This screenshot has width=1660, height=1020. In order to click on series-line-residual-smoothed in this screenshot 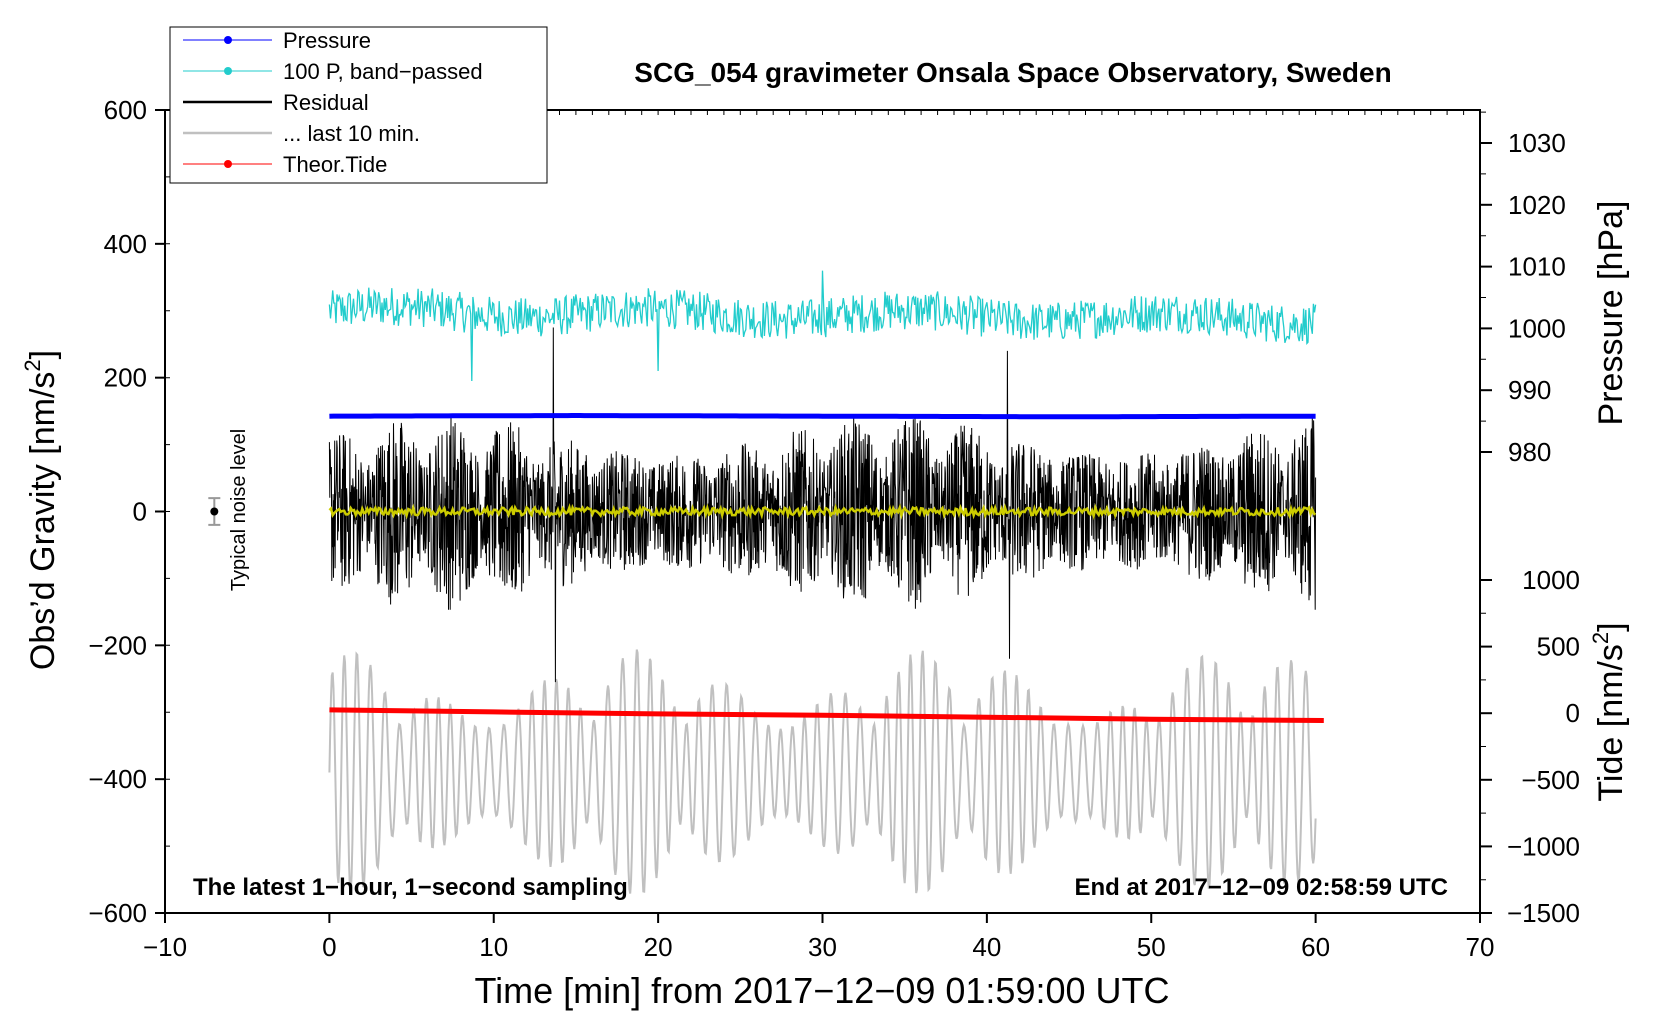, I will do `click(822, 512)`.